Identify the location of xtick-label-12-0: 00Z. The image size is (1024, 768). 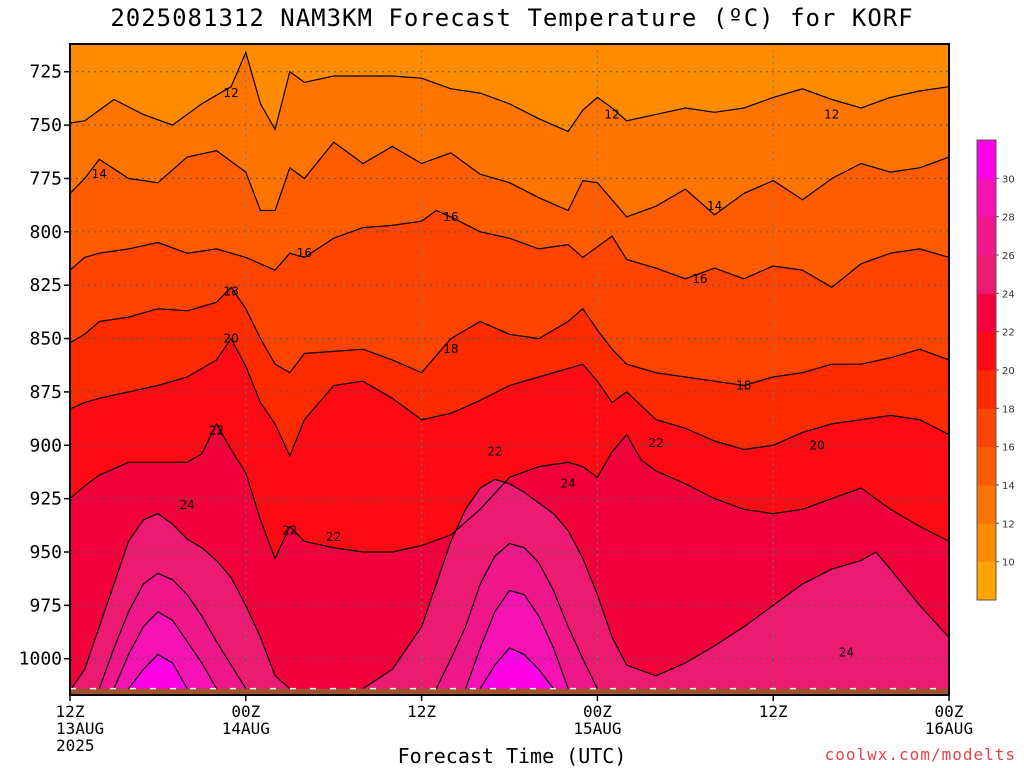
(245, 711).